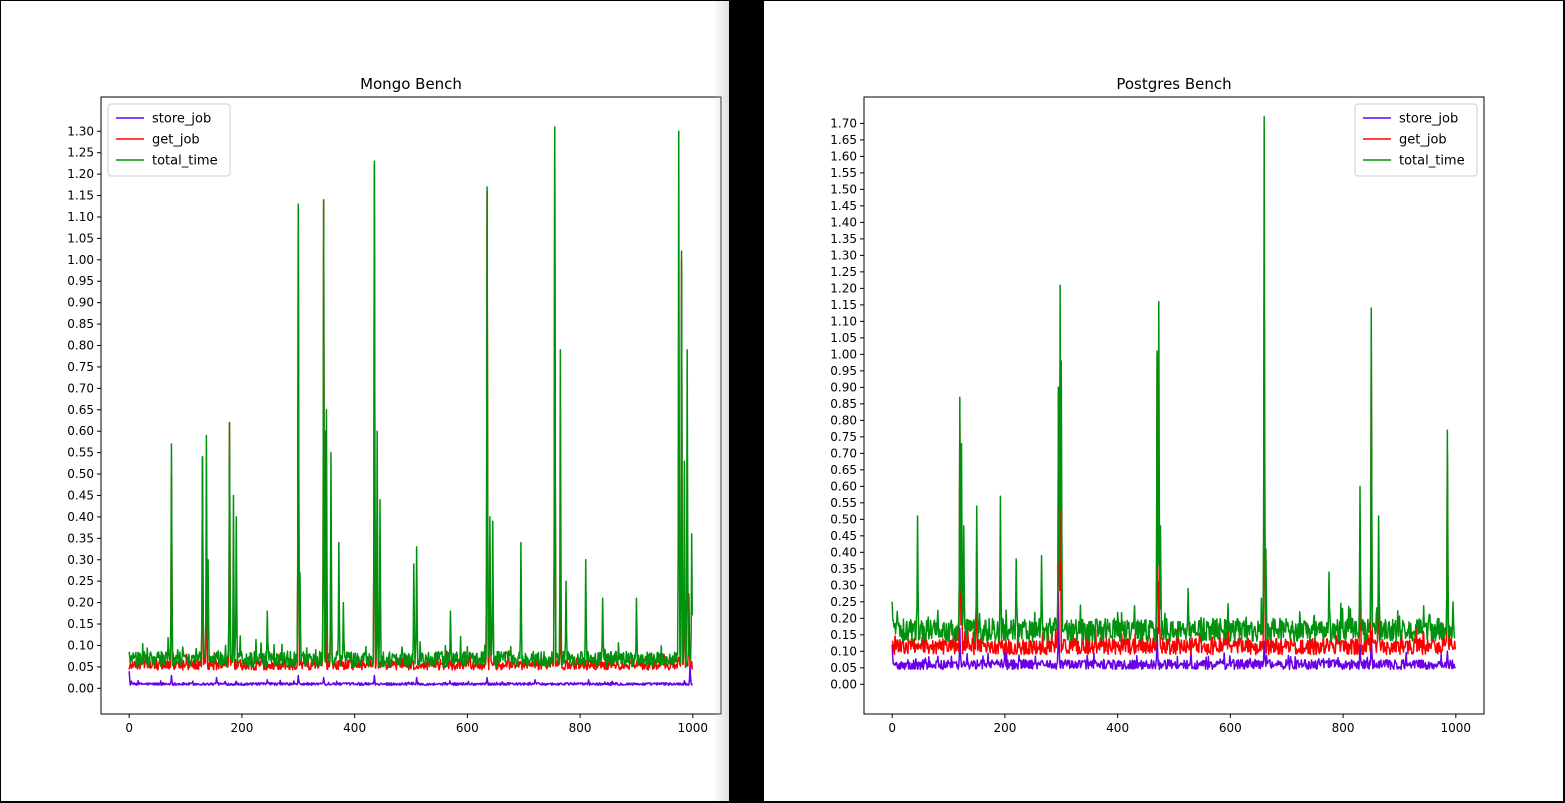 The width and height of the screenshot is (1565, 803). What do you see at coordinates (843, 206) in the screenshot?
I see `y-tick-label: 1.45` at bounding box center [843, 206].